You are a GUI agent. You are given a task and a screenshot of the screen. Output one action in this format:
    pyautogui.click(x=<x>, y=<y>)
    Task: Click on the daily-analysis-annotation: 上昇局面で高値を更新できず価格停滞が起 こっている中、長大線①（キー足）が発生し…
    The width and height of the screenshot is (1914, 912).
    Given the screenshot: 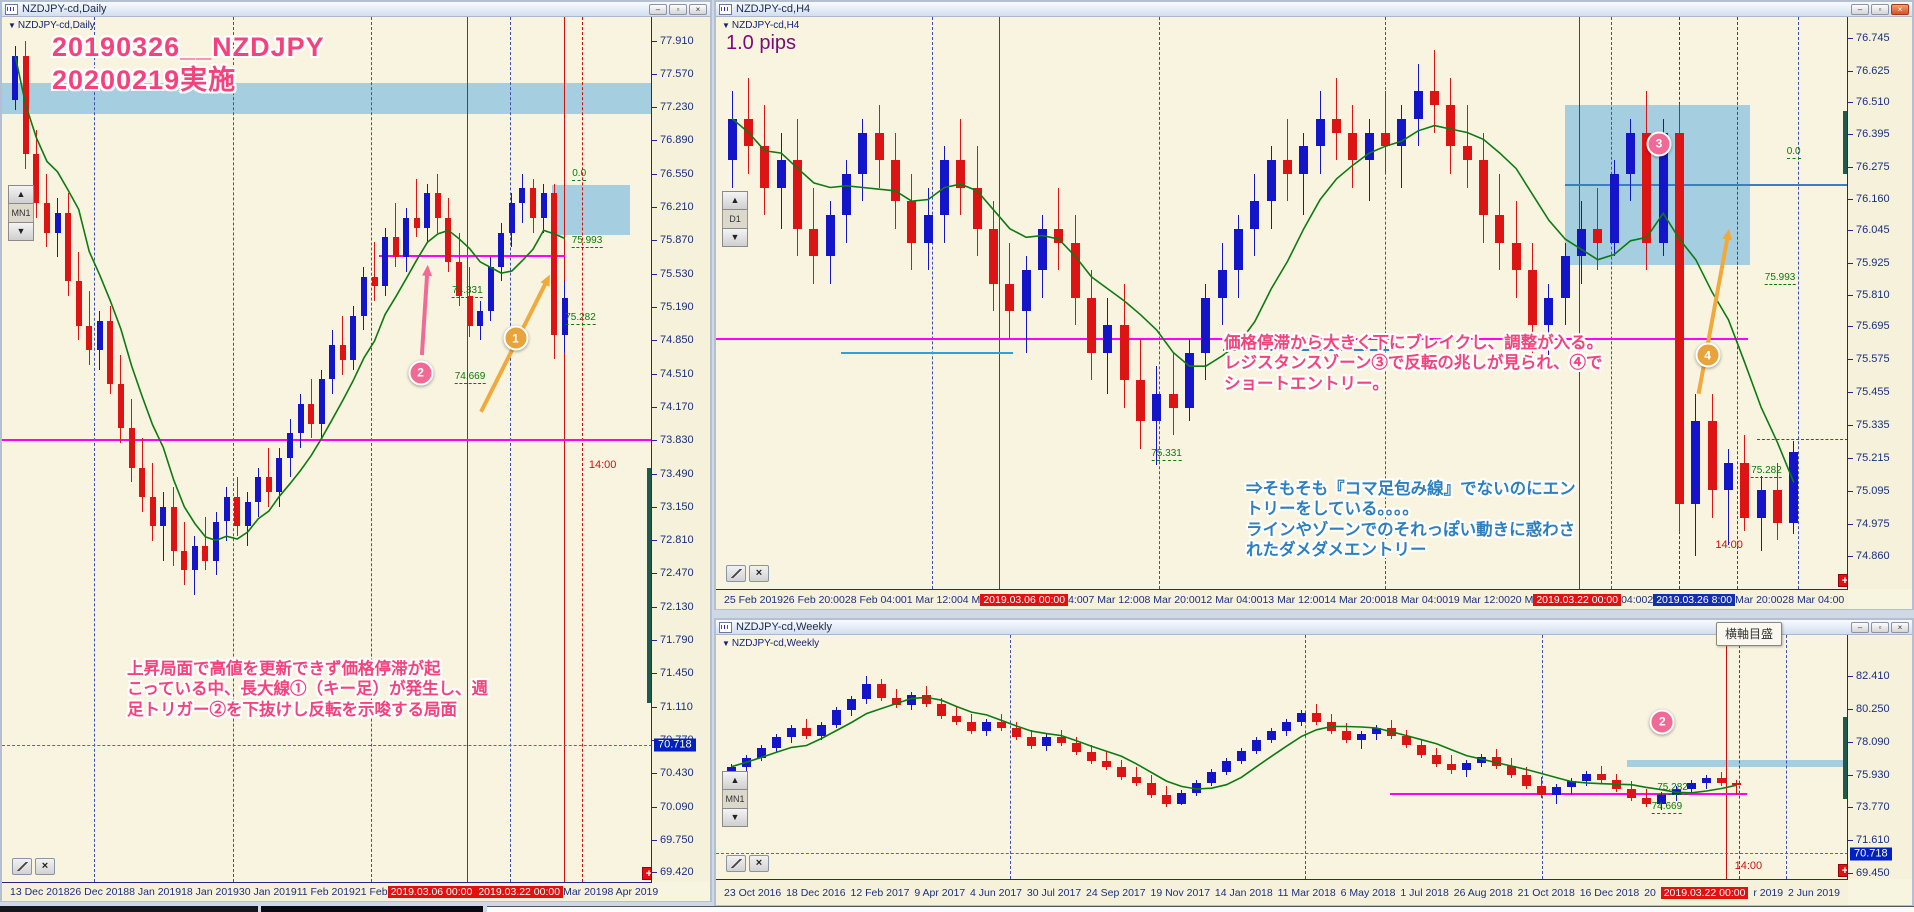 What is the action you would take?
    pyautogui.click(x=308, y=689)
    